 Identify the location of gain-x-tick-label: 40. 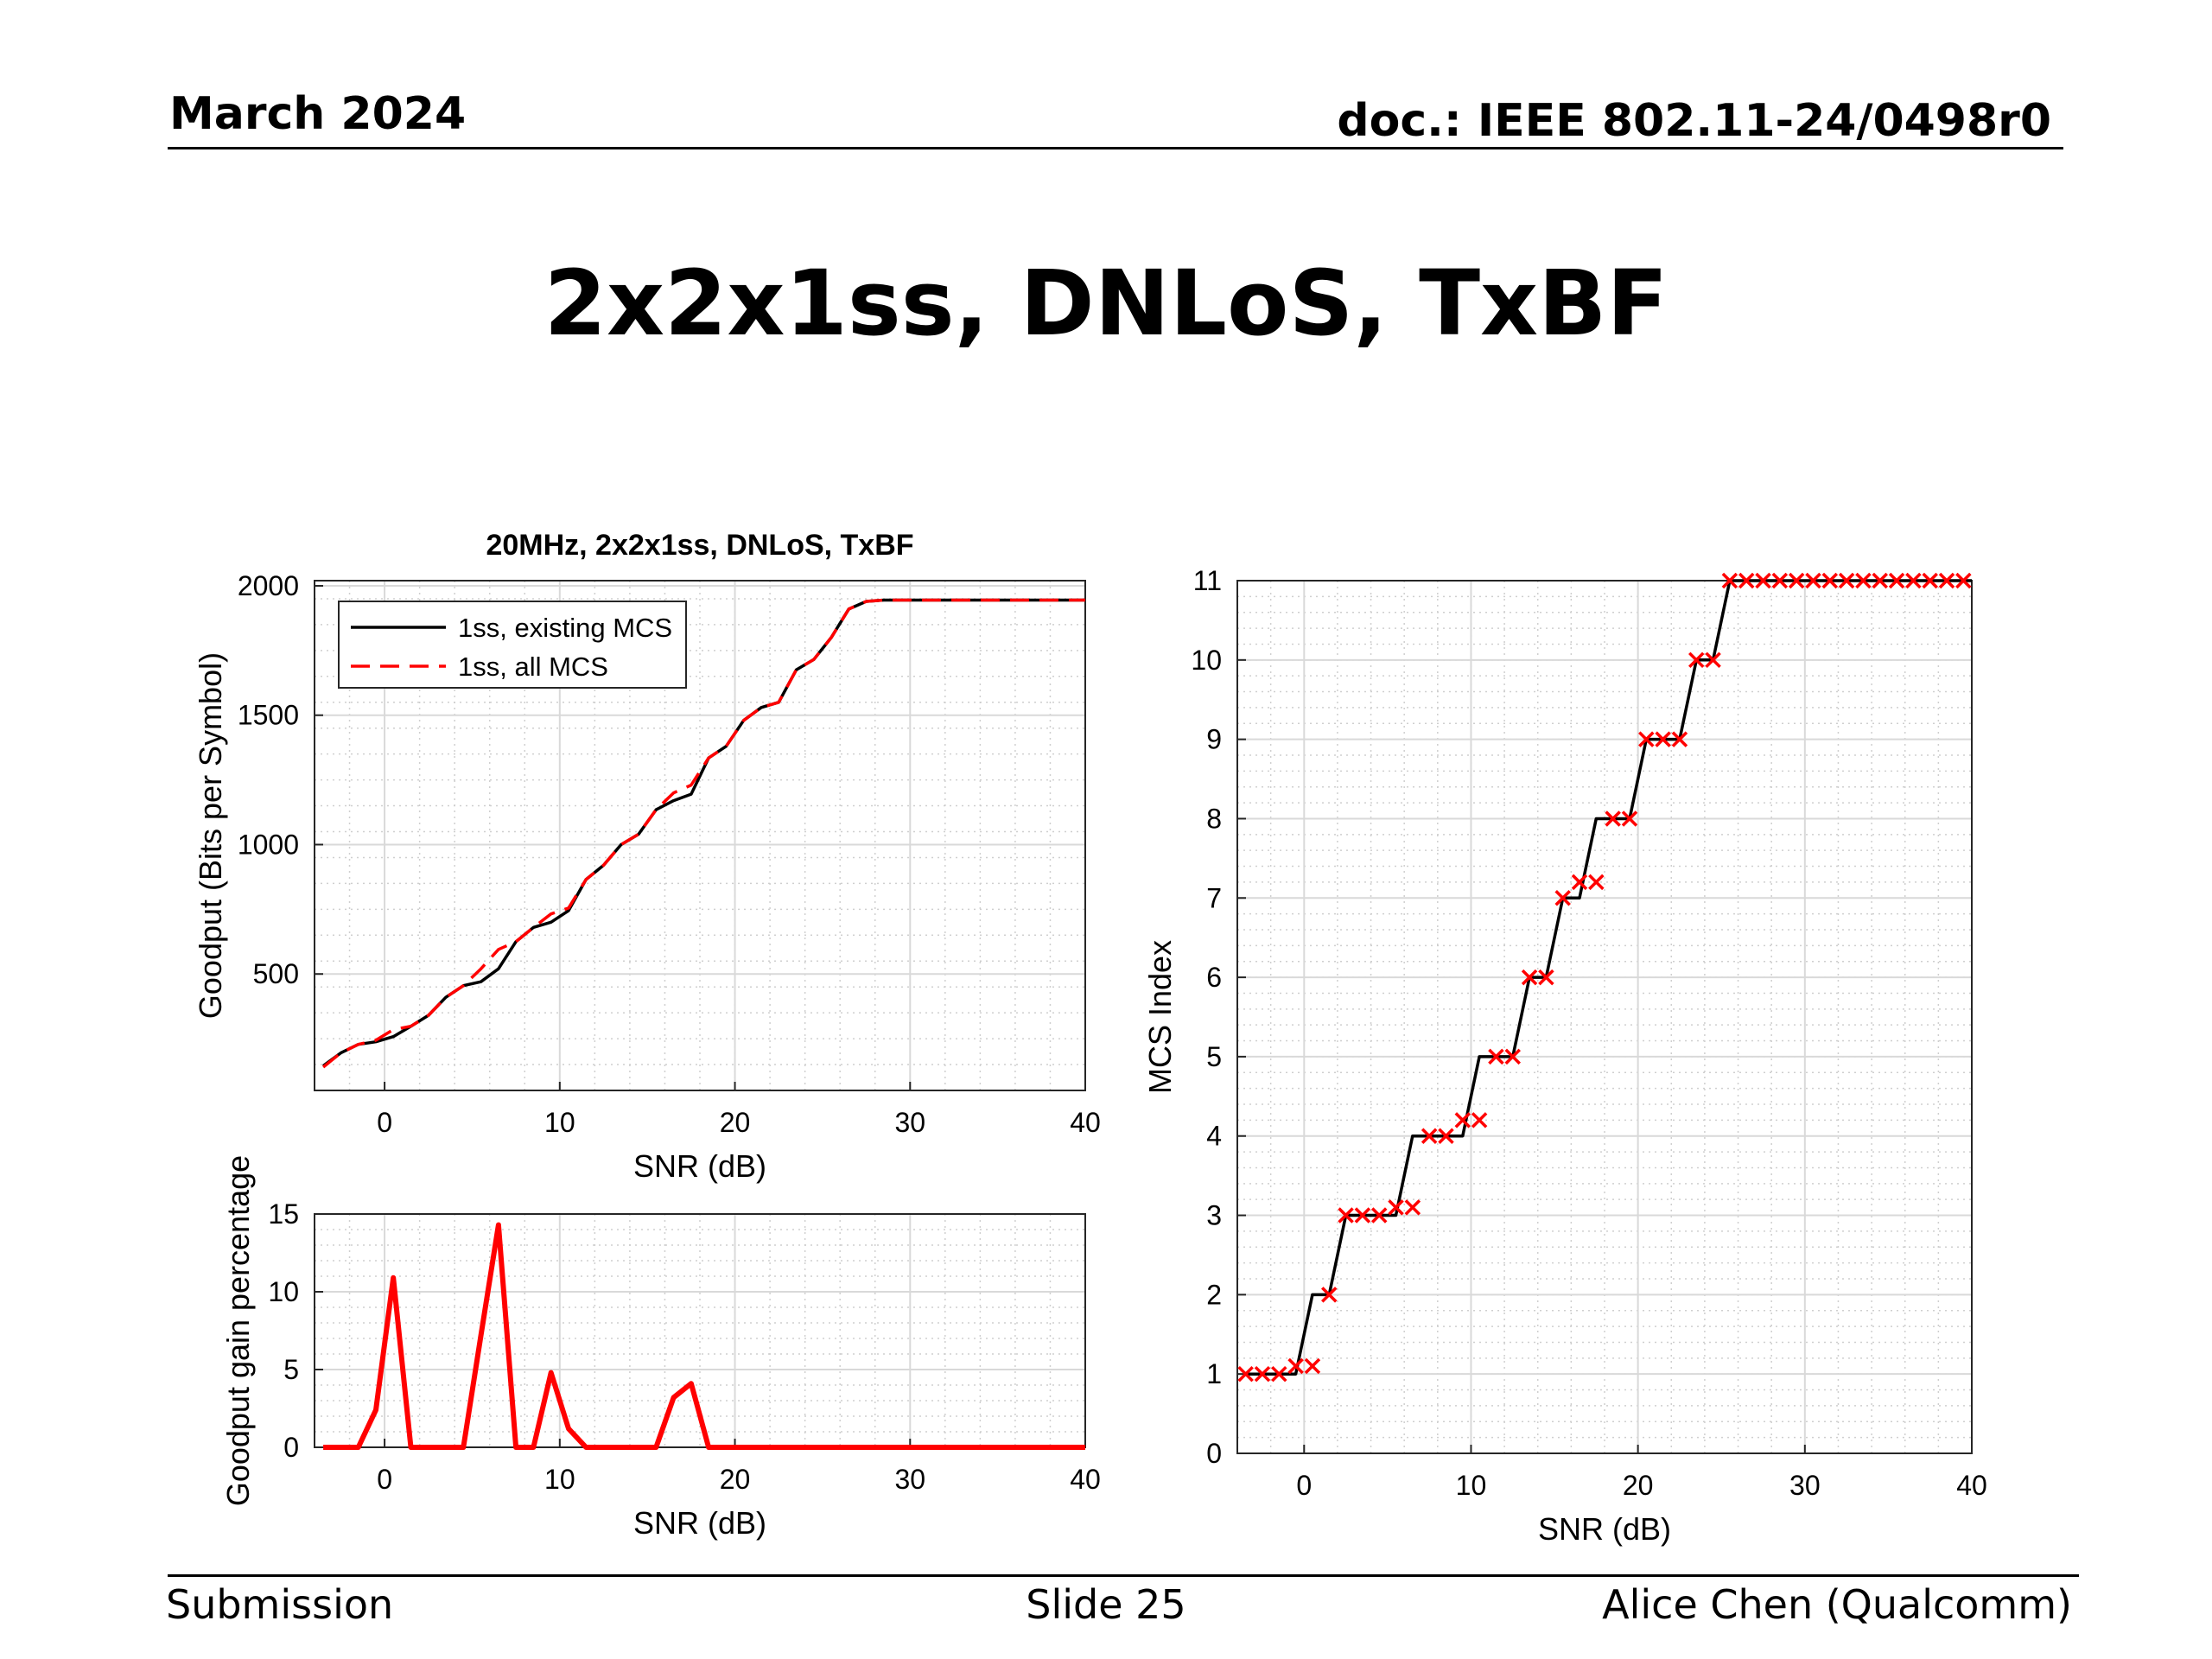
(1085, 1479).